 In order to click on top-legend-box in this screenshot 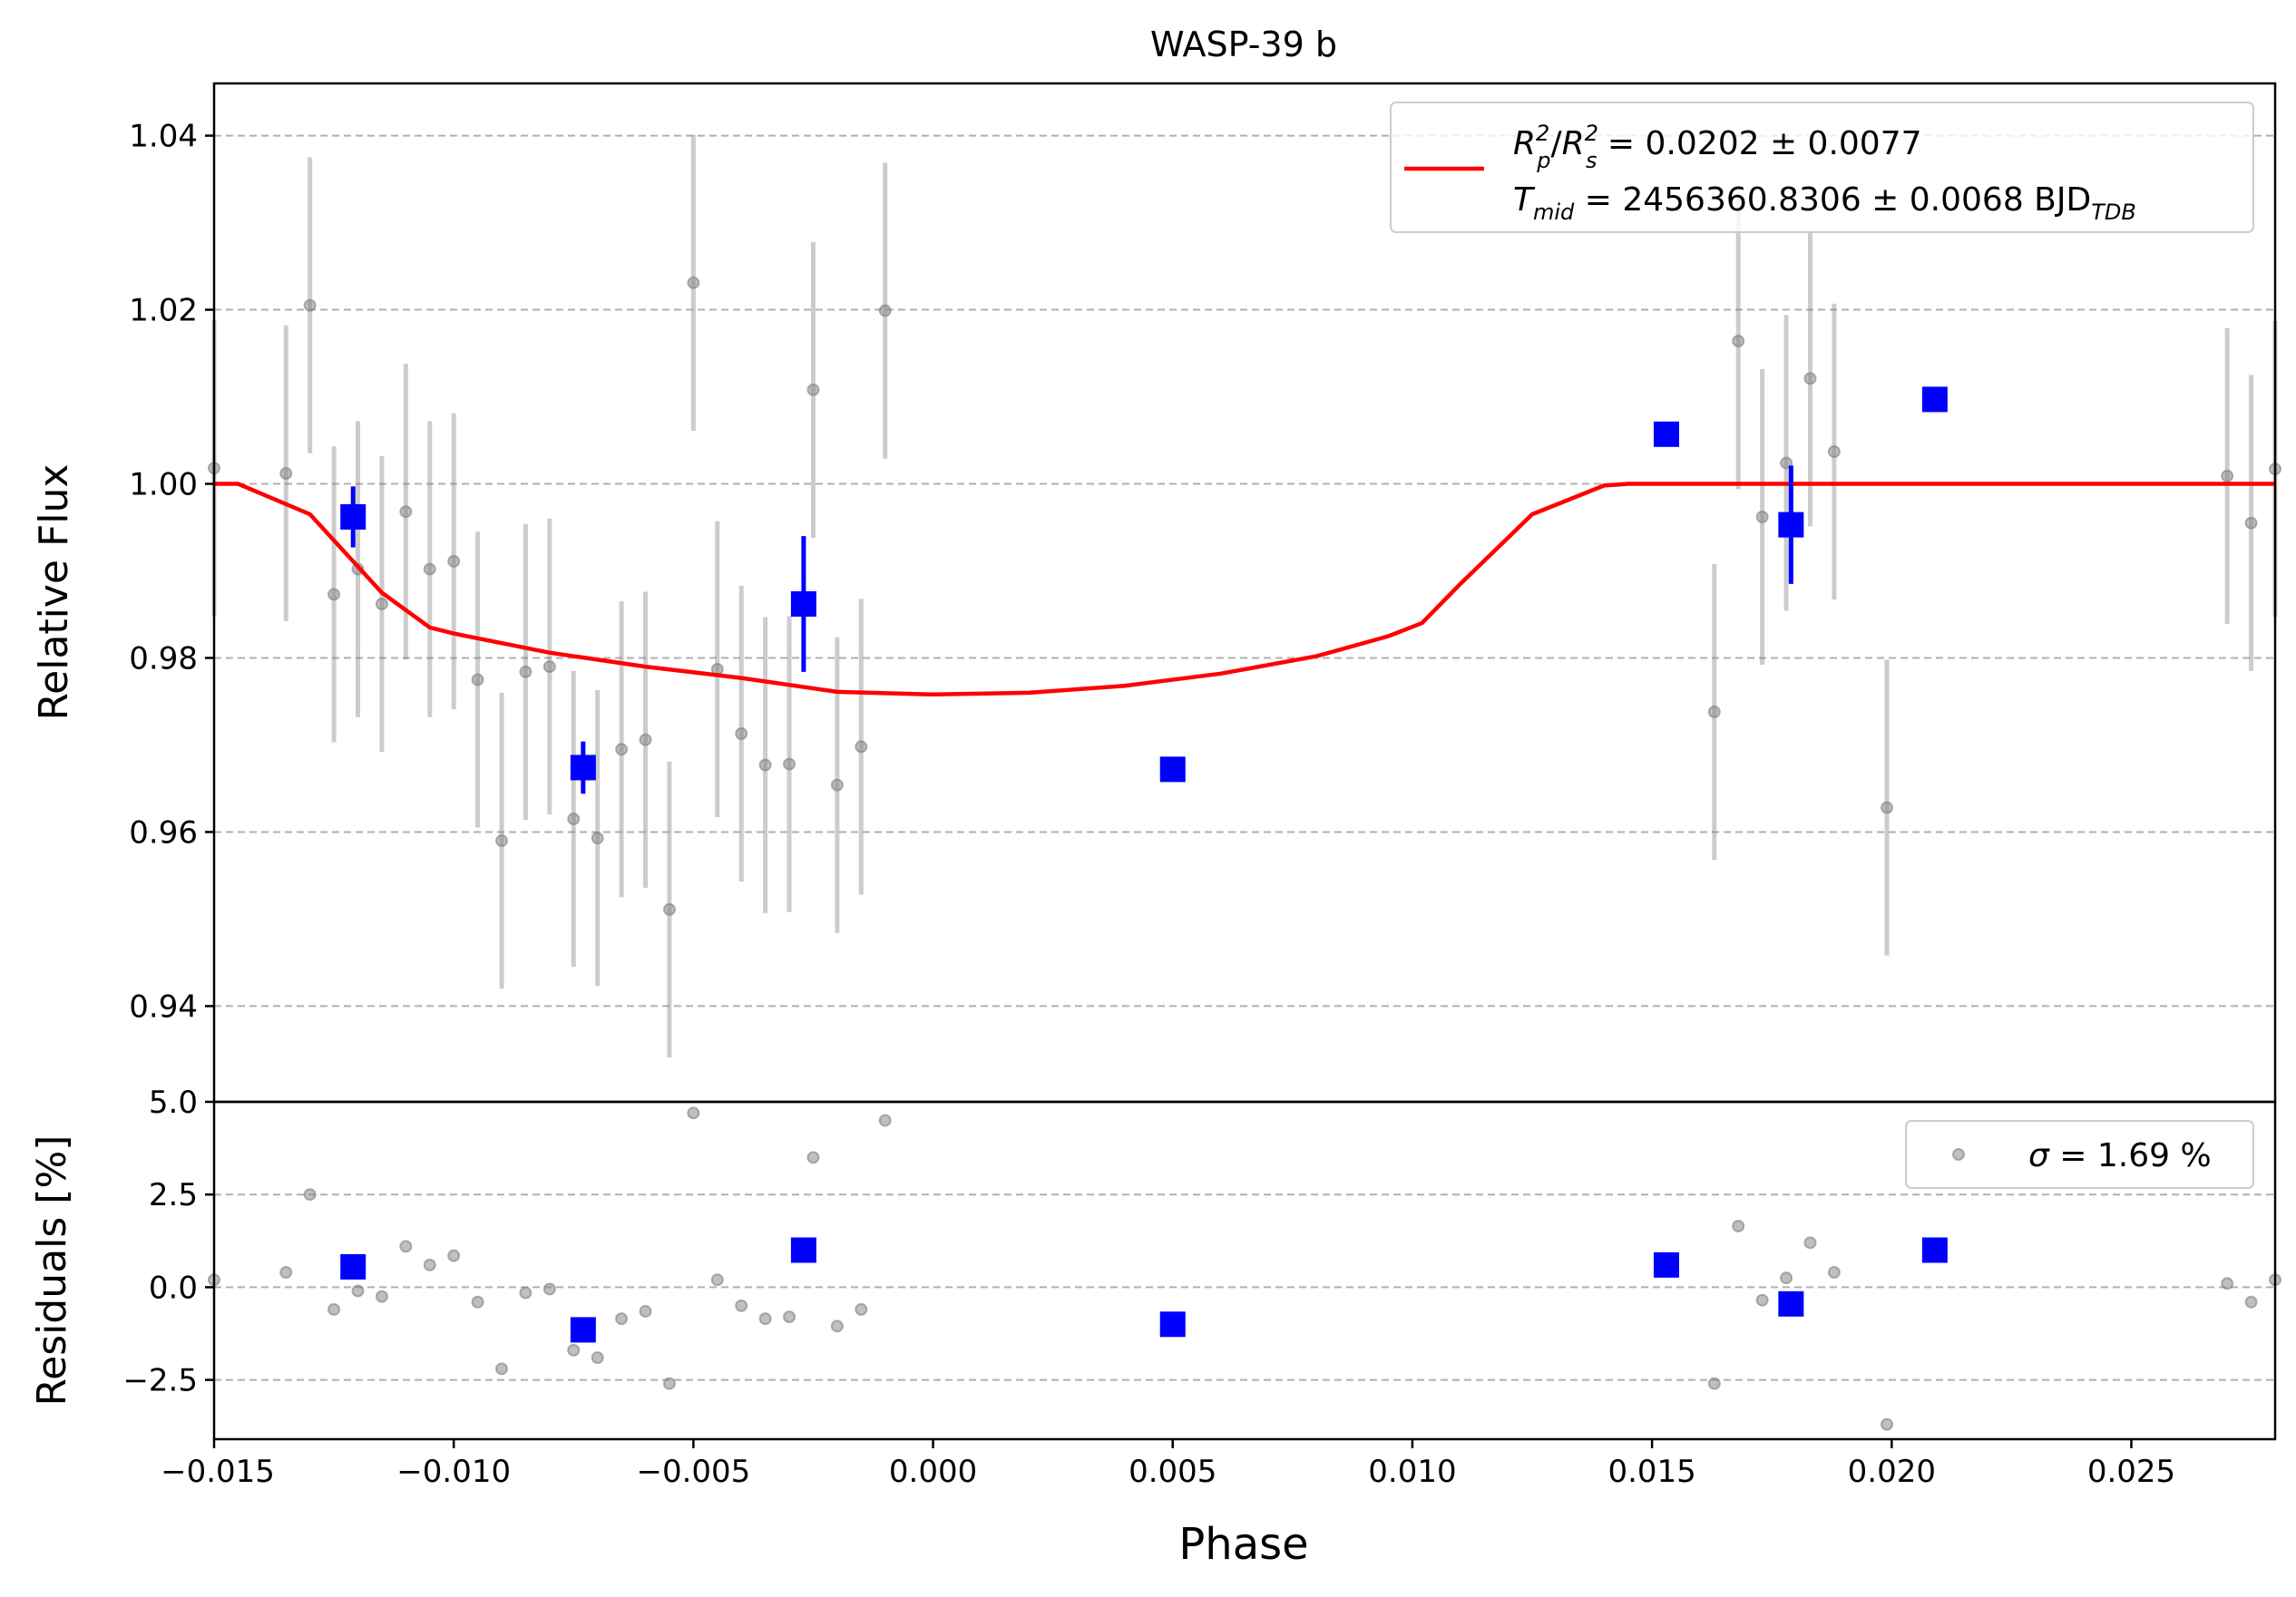, I will do `click(1822, 167)`.